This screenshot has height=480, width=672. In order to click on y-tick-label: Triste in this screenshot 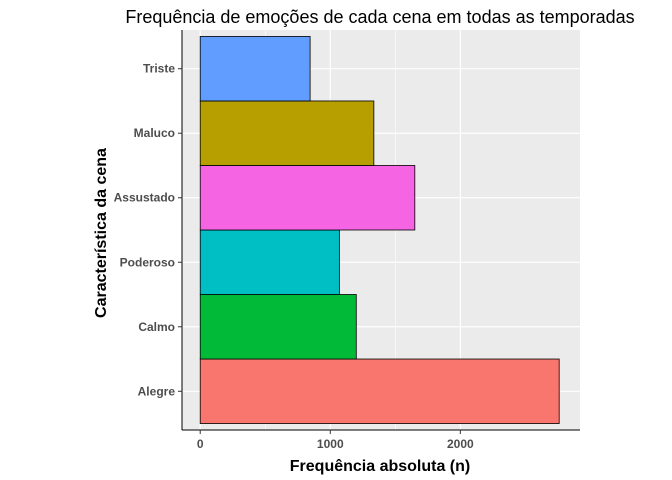, I will do `click(159, 69)`.